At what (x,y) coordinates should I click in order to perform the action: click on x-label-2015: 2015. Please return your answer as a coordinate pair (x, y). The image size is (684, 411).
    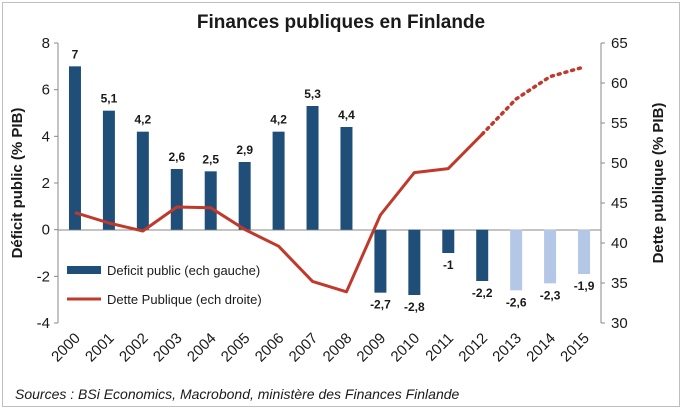
    Looking at the image, I should click on (575, 348).